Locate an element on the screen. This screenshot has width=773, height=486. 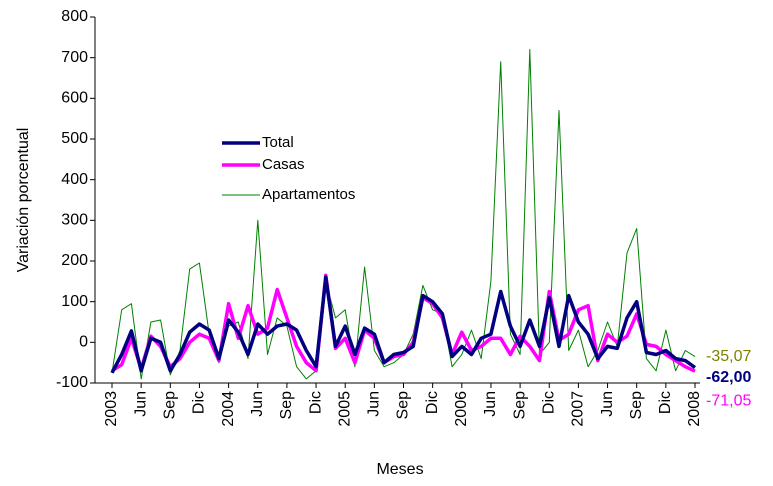
legend-label: Casas is located at coordinates (283, 164).